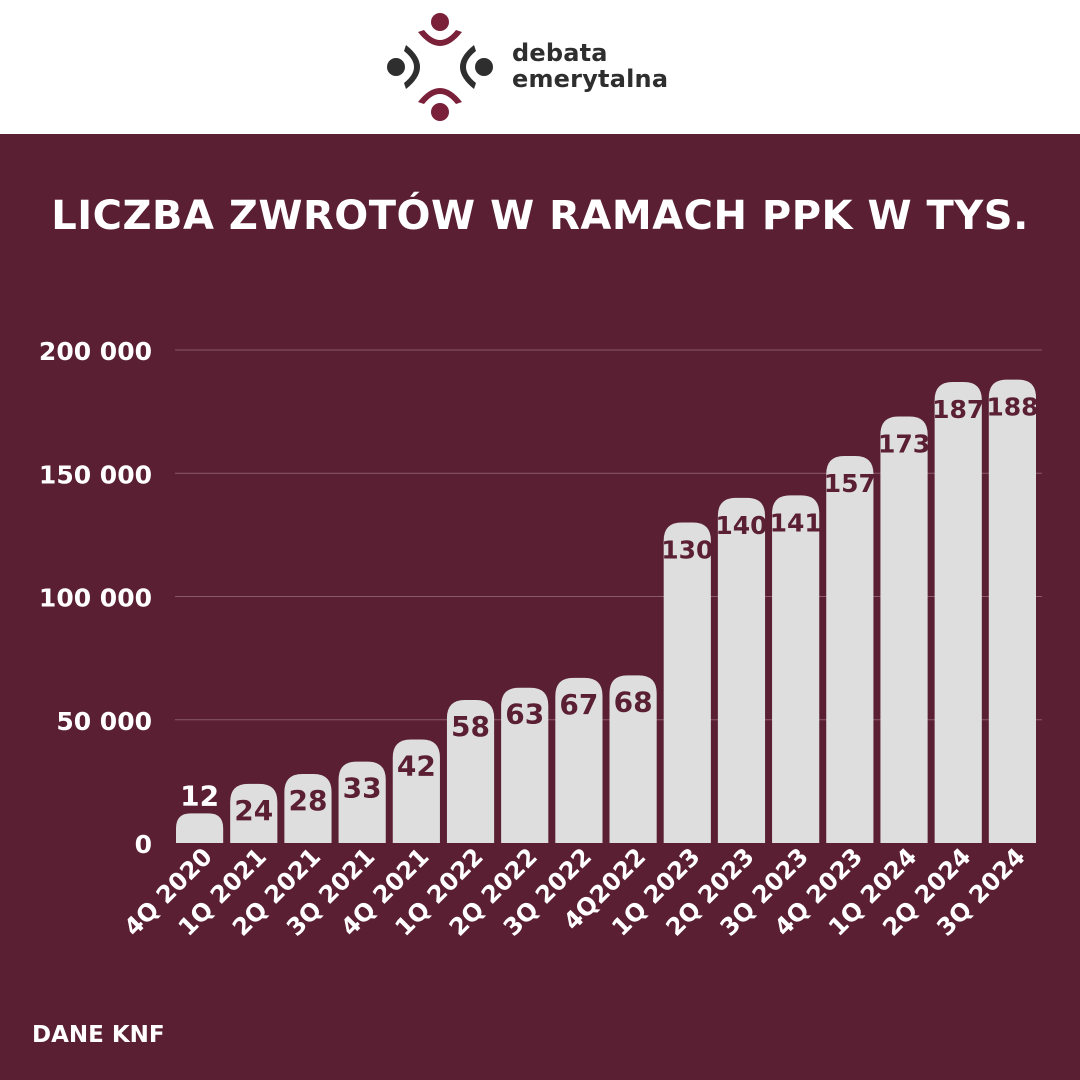  What do you see at coordinates (850, 483) in the screenshot?
I see `data-label: 157` at bounding box center [850, 483].